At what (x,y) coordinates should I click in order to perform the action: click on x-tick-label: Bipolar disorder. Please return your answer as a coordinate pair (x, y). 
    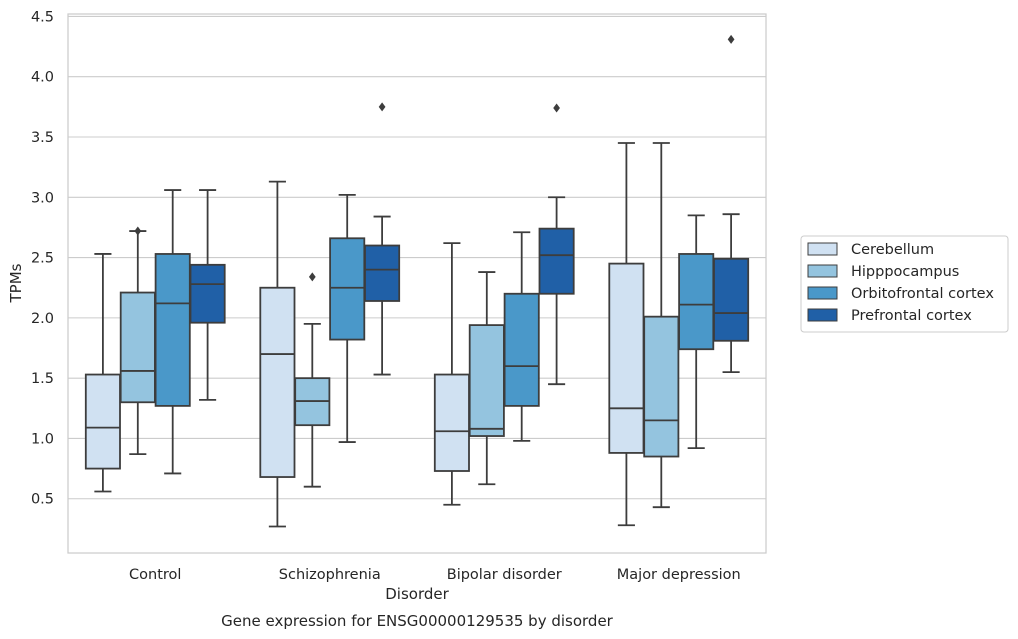
    Looking at the image, I should click on (504, 575).